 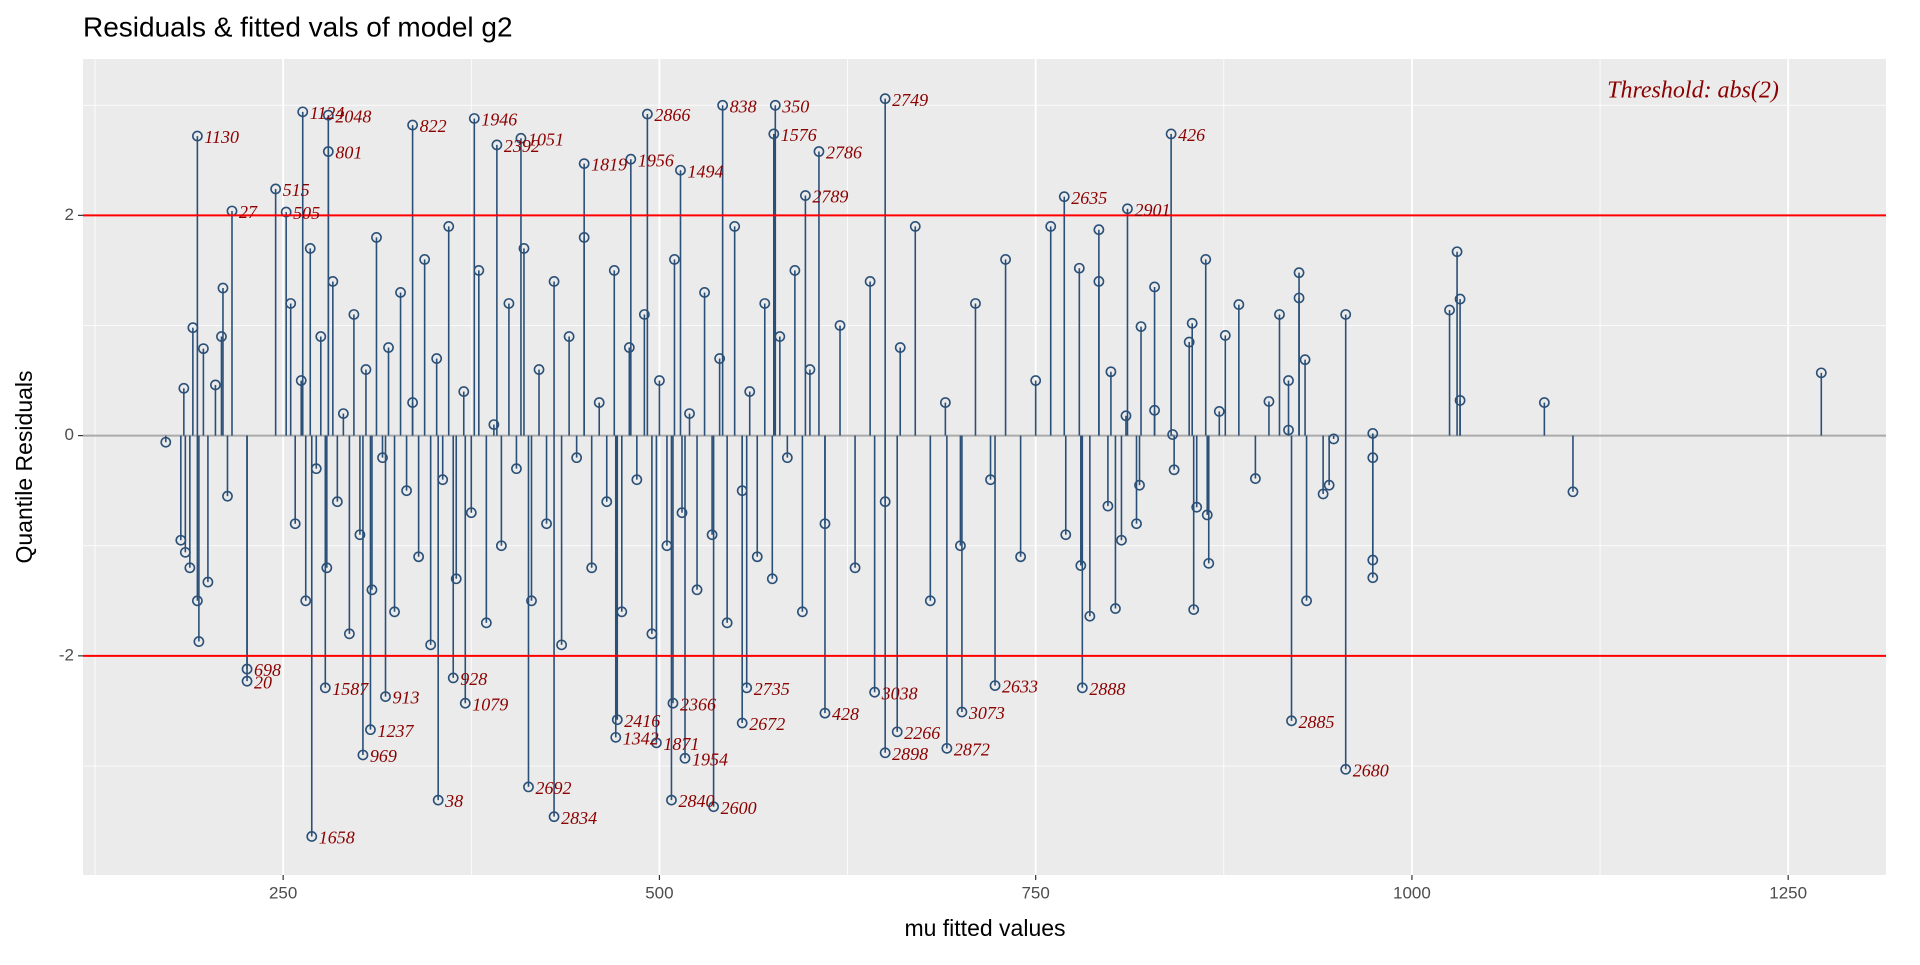 What do you see at coordinates (772, 689) in the screenshot?
I see `point-label: 2735` at bounding box center [772, 689].